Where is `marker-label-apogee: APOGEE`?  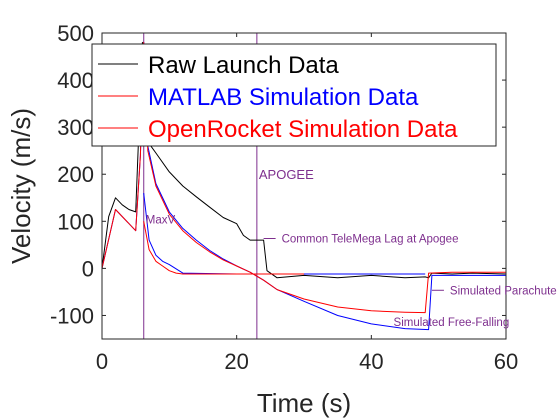
marker-label-apogee: APOGEE is located at coordinates (286, 174).